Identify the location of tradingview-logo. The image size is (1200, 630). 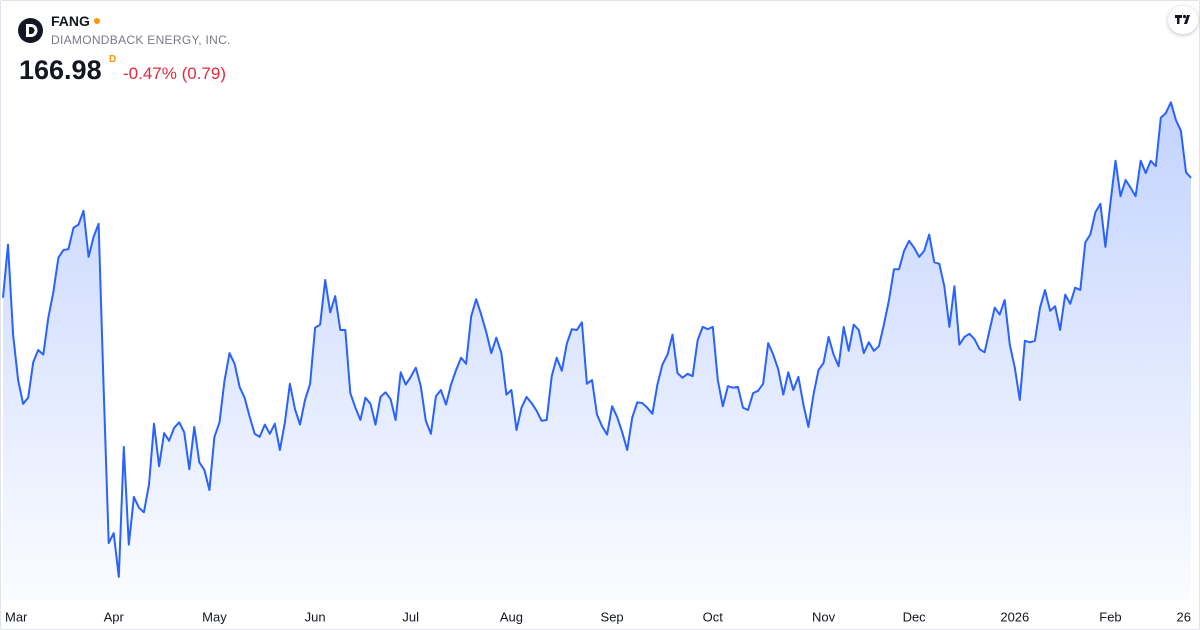
(1183, 20).